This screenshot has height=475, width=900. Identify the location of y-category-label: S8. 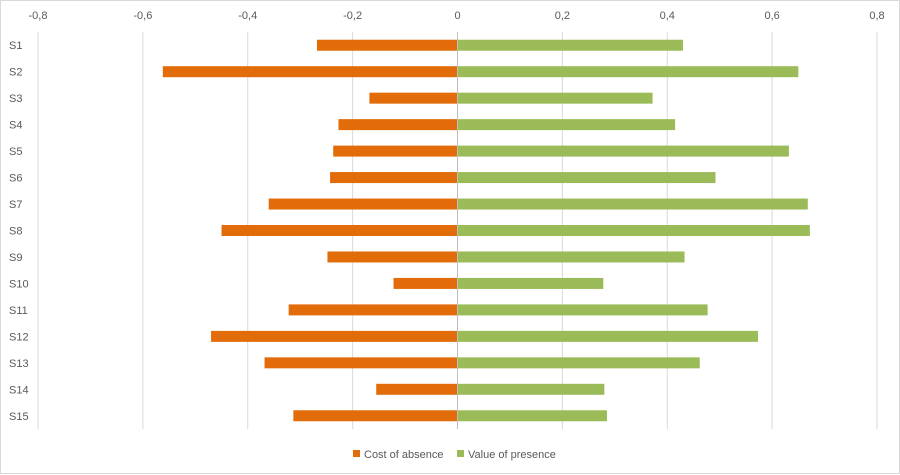
(15, 232).